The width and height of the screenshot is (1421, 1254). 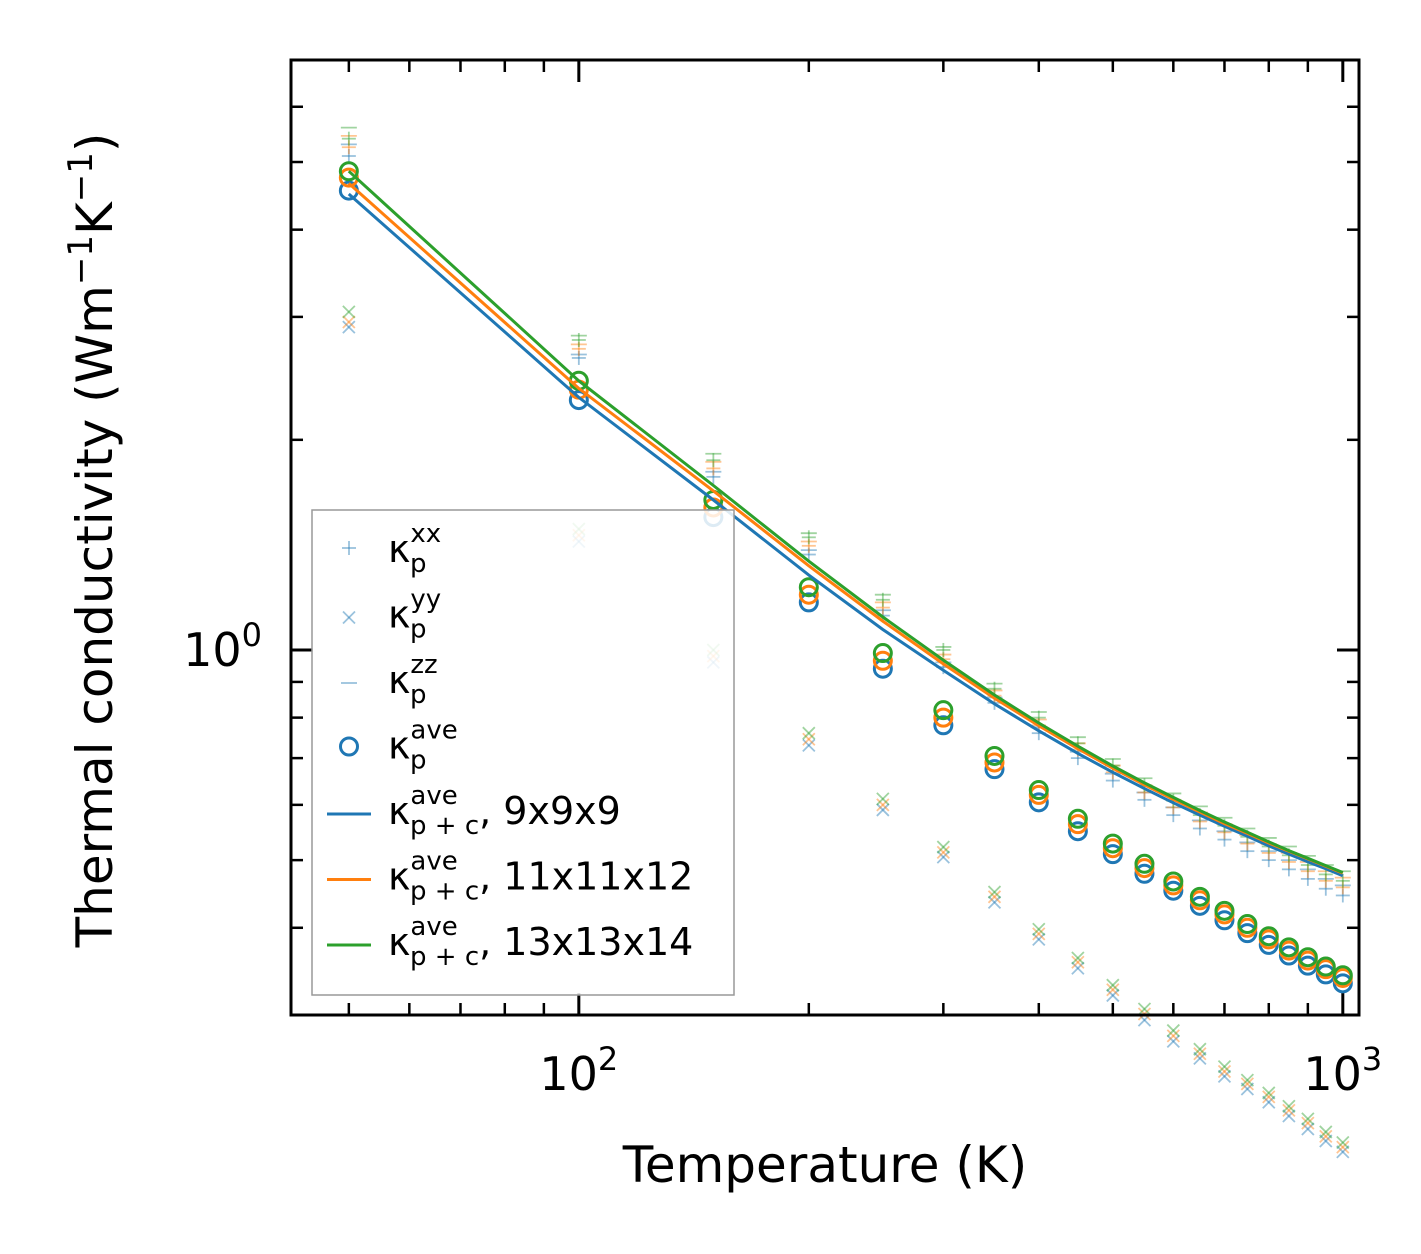 What do you see at coordinates (550, 811) in the screenshot?
I see `legend-label-suffix: , 9x9x9` at bounding box center [550, 811].